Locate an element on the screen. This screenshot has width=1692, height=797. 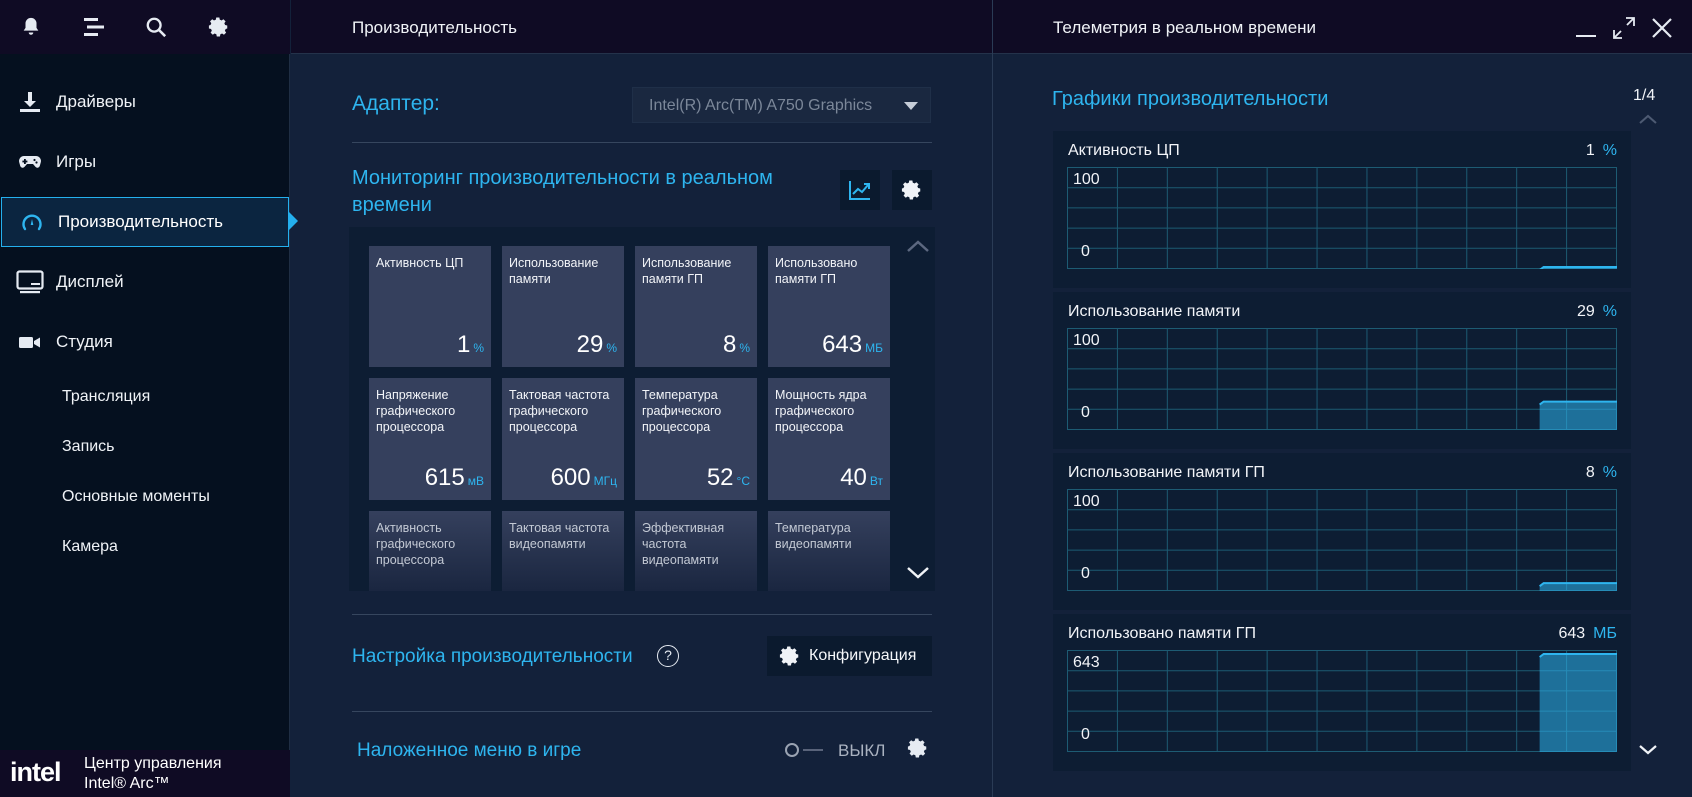
overlay-toggle is located at coordinates (805, 750).